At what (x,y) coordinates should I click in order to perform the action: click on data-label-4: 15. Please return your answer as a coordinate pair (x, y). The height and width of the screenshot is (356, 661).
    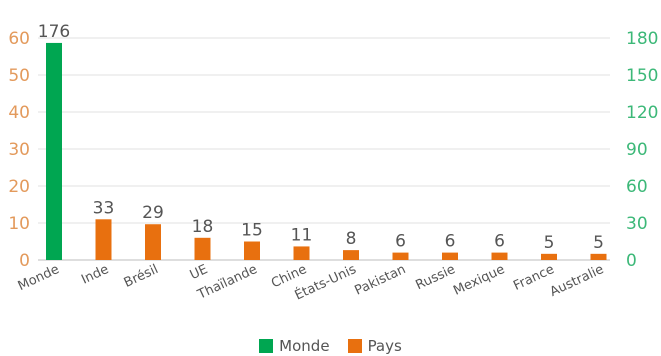
    Looking at the image, I should click on (252, 231).